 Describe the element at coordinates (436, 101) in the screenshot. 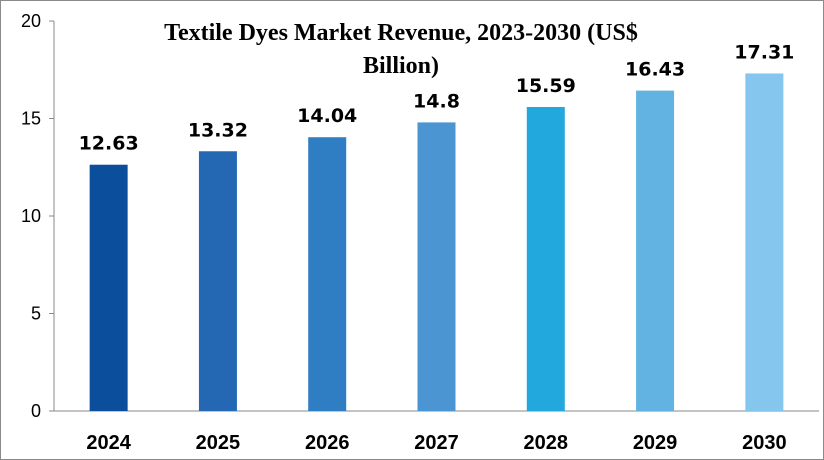

I see `data-label-2027: 14.8` at that location.